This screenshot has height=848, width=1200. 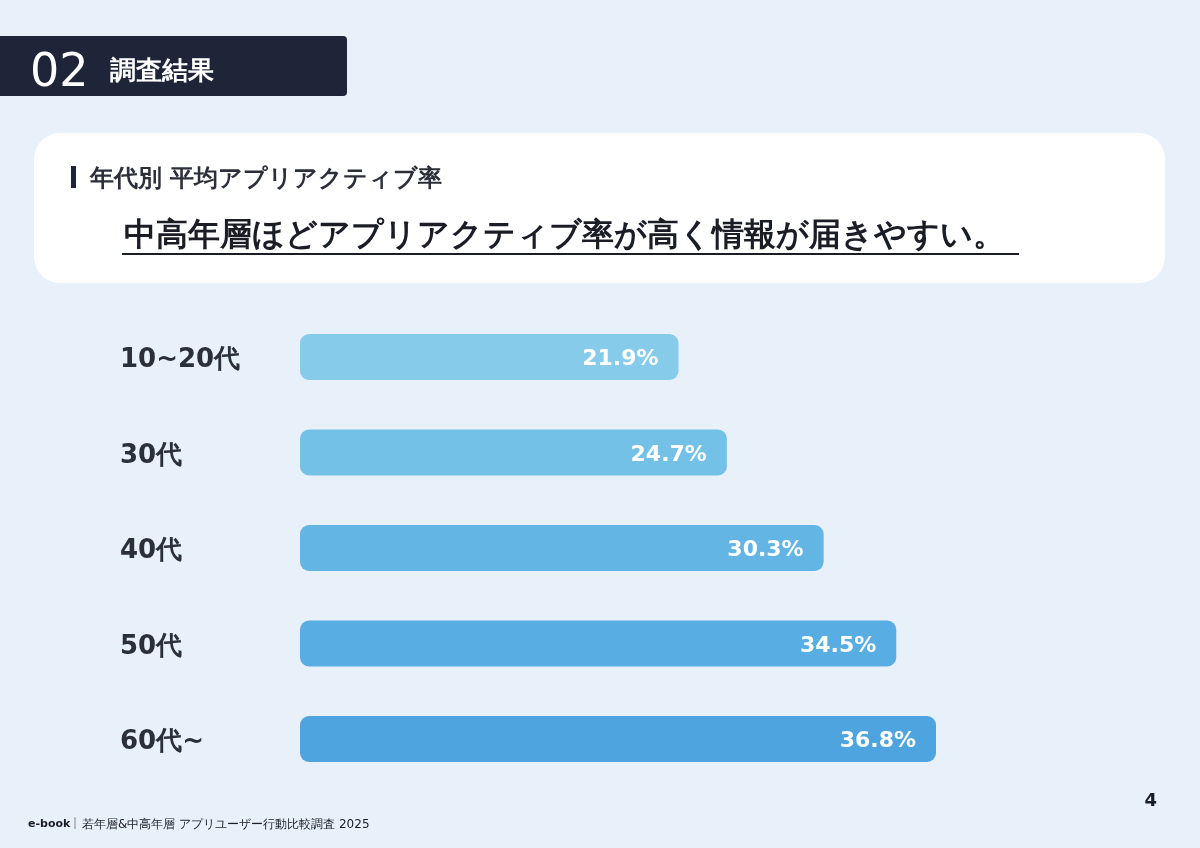 I want to click on data-label: 34.5%, so click(x=838, y=644).